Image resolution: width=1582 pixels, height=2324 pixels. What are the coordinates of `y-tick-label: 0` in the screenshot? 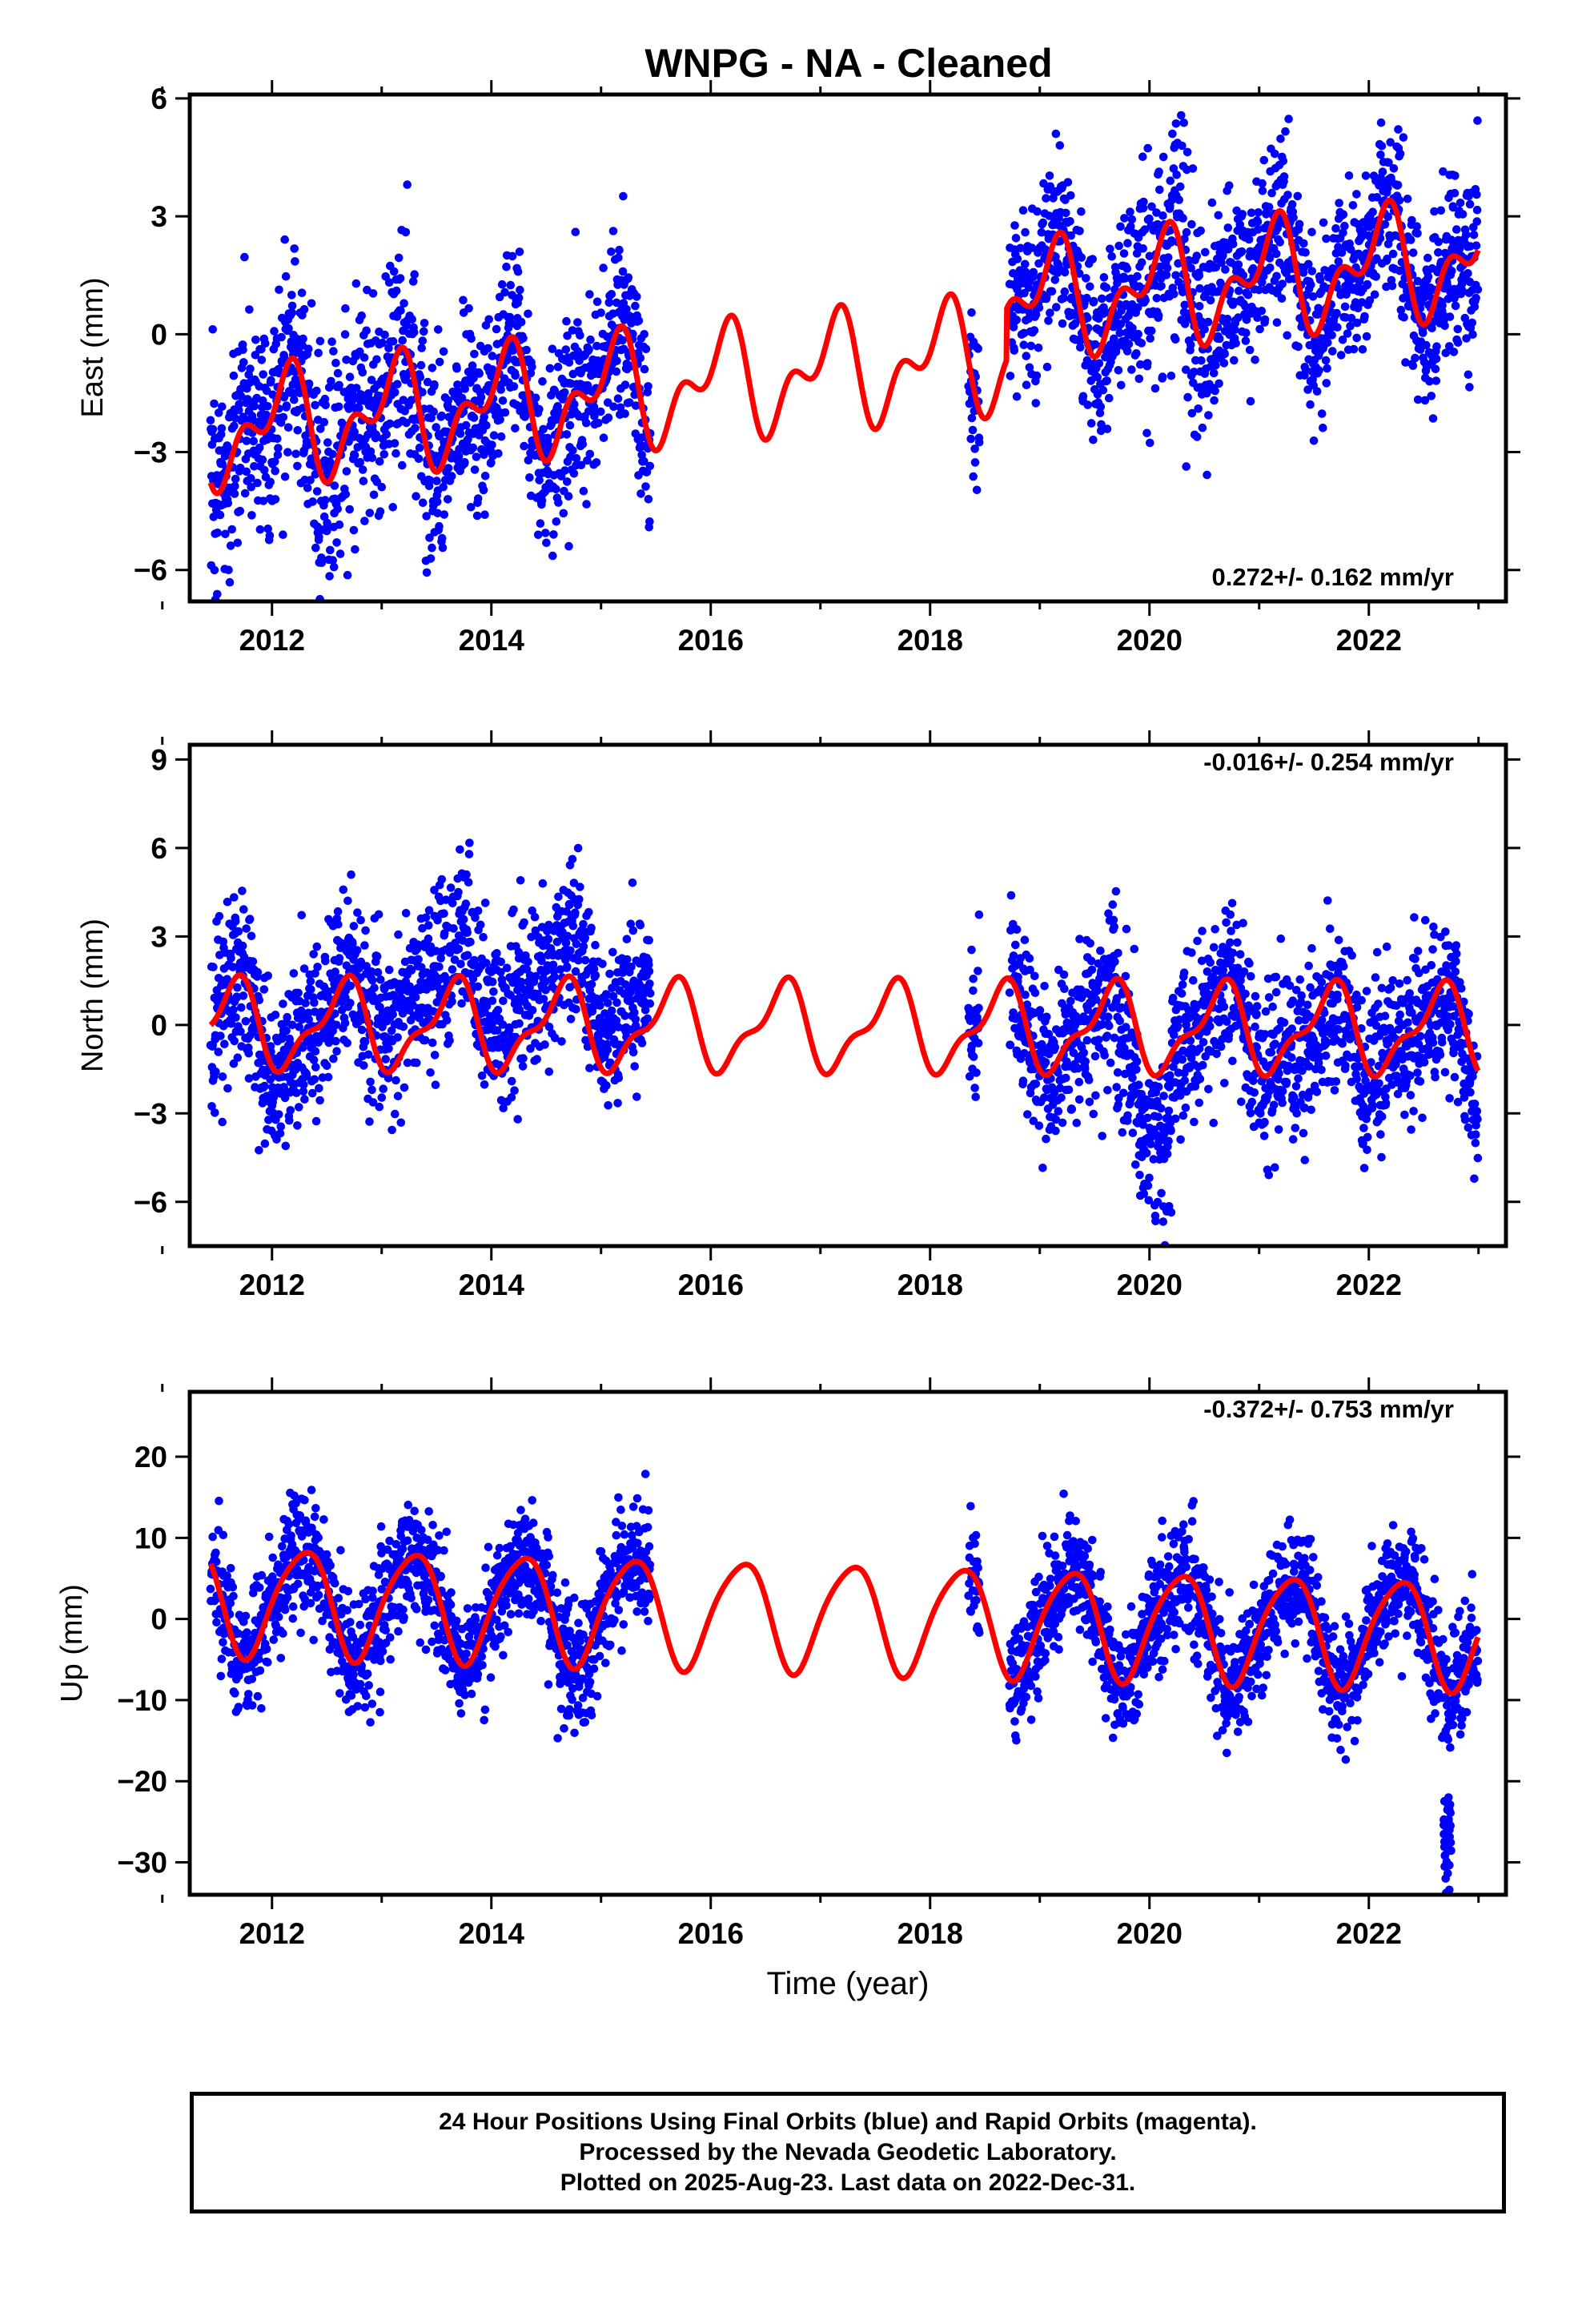 It's located at (159, 1025).